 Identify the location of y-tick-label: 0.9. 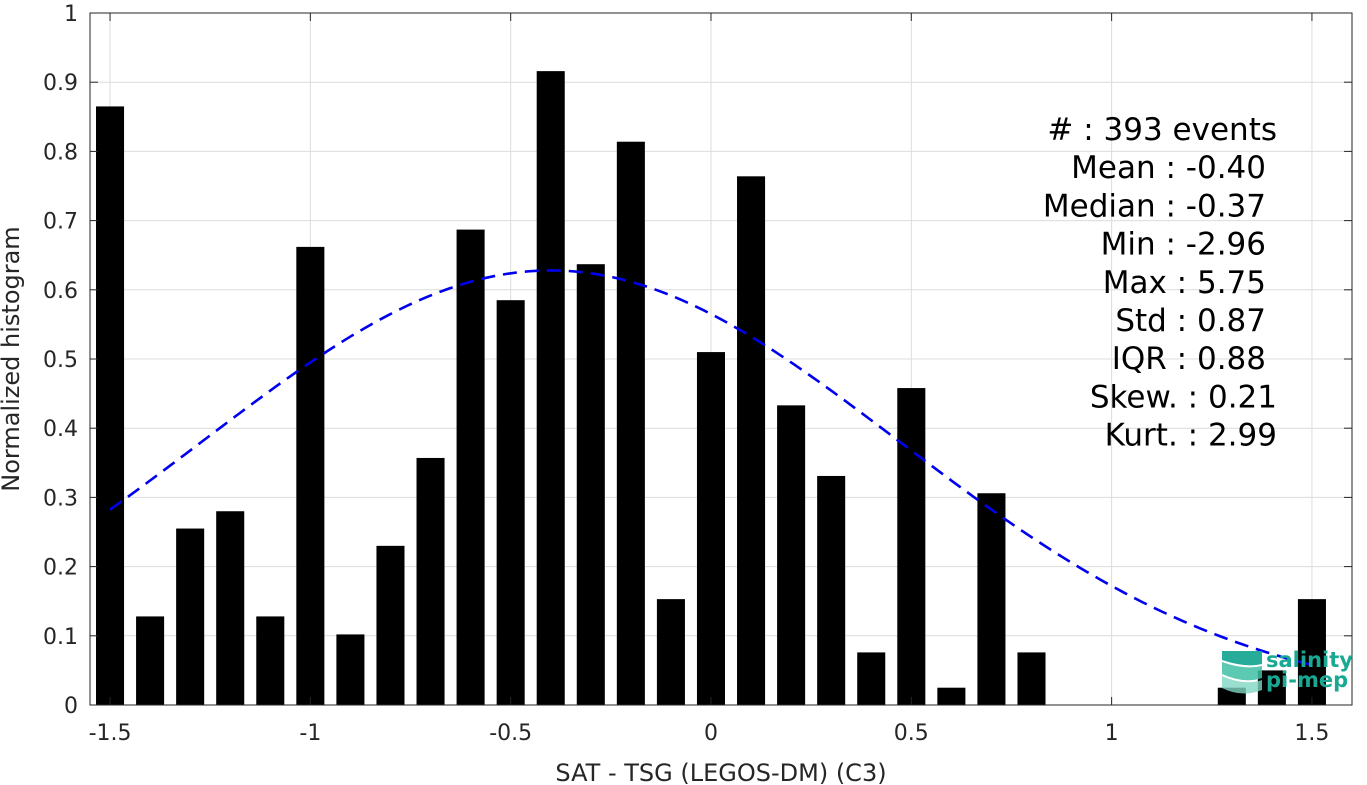
(60, 83).